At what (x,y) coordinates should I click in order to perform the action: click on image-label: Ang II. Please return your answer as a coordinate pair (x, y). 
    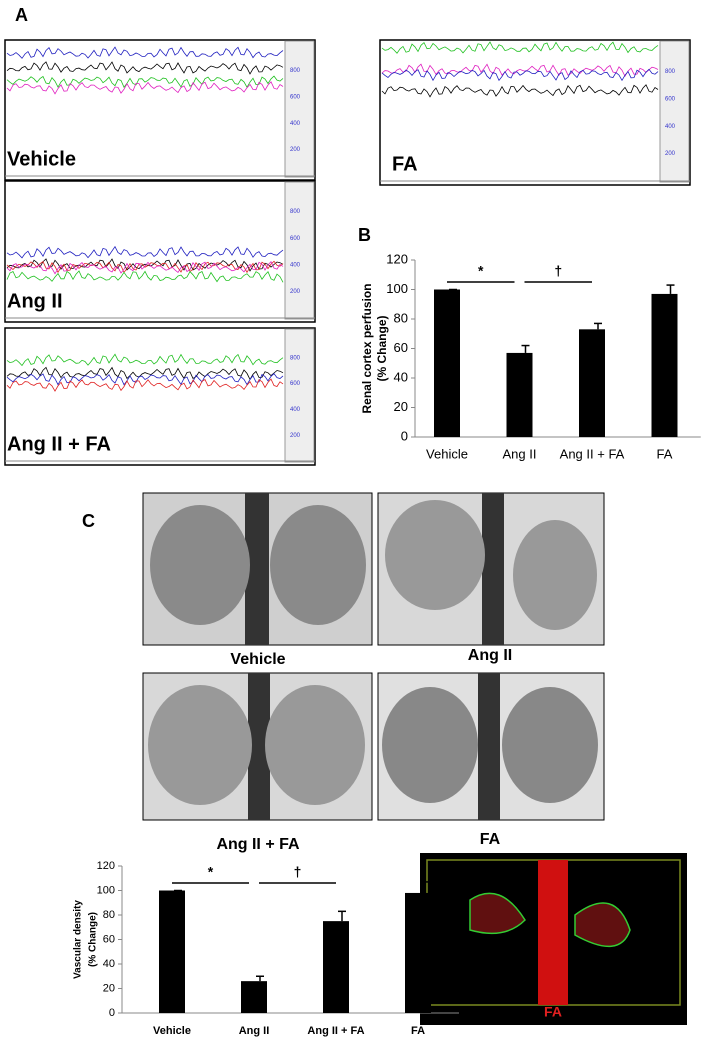
    Looking at the image, I should click on (490, 655).